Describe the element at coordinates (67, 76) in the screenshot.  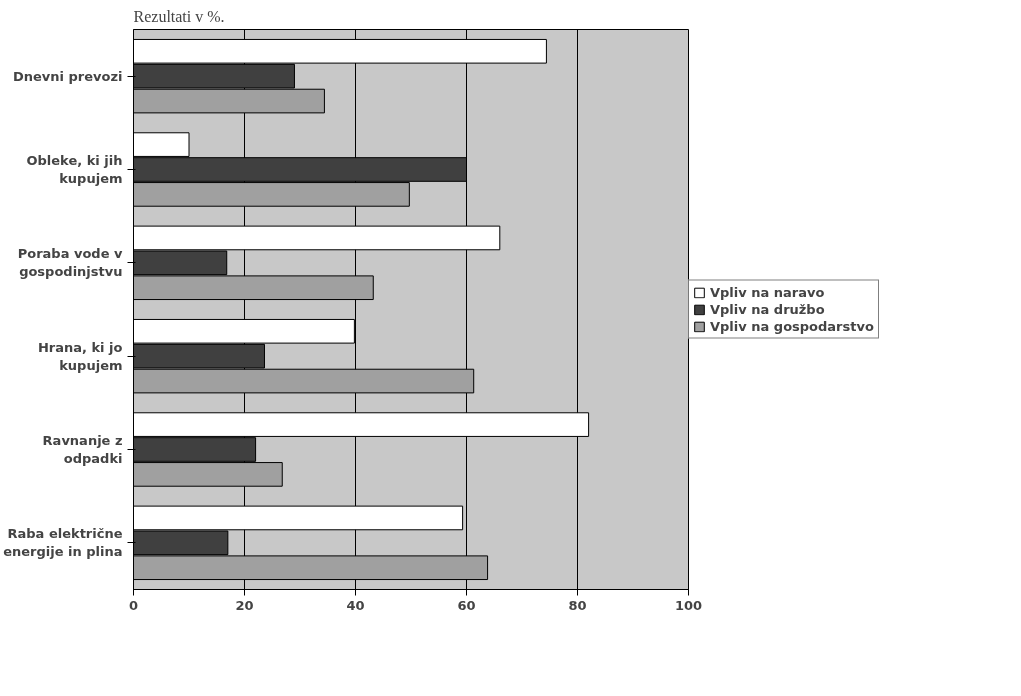
I see `y-tick-label: Dnevni prevozi` at that location.